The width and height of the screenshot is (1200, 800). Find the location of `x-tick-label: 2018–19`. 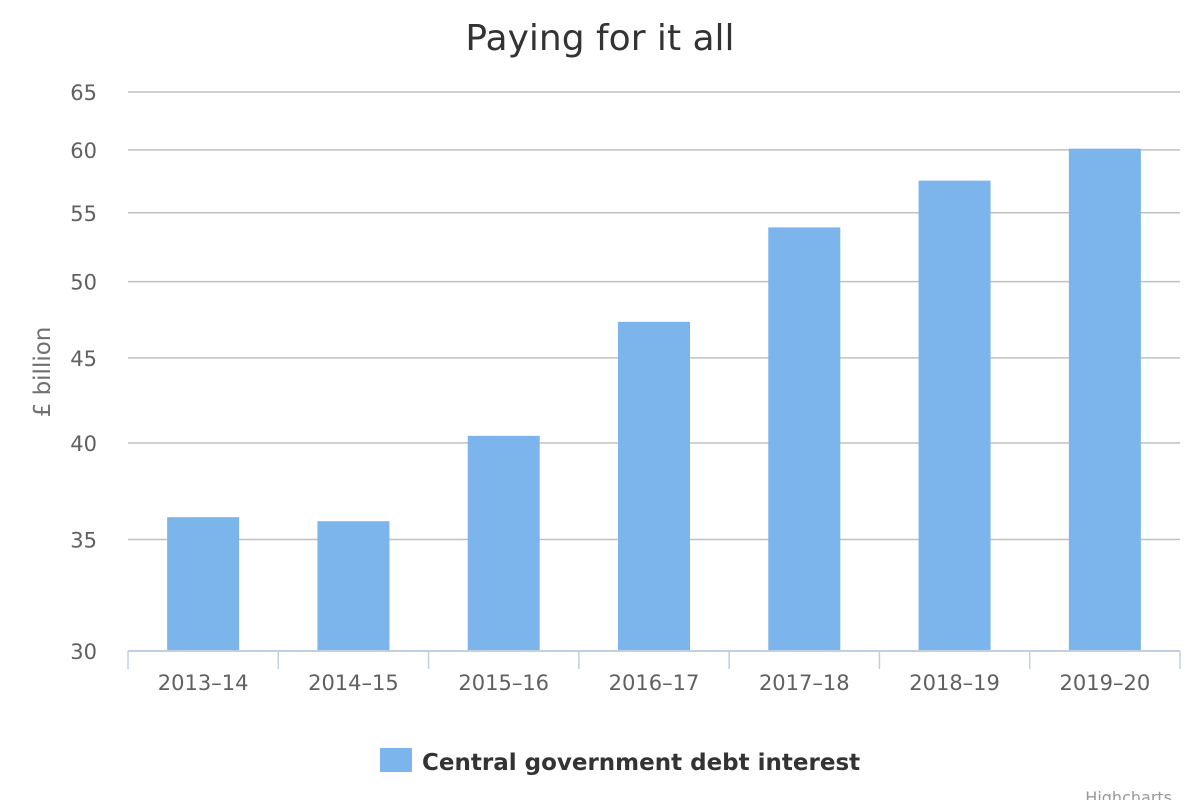

x-tick-label: 2018–19 is located at coordinates (954, 683).